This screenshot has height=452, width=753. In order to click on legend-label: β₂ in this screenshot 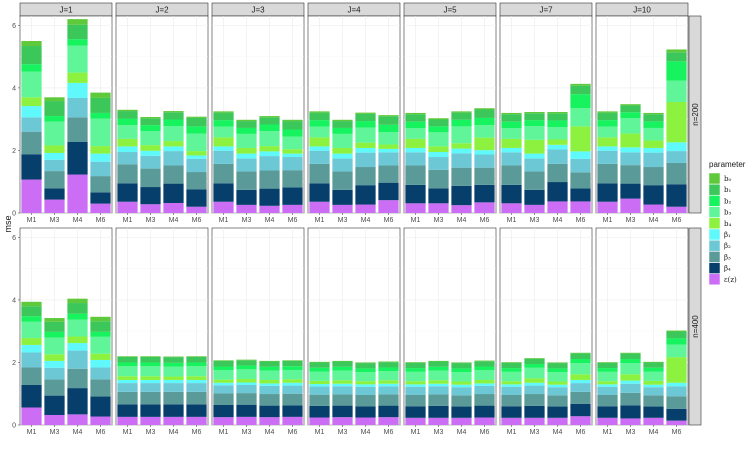, I will do `click(727, 246)`.